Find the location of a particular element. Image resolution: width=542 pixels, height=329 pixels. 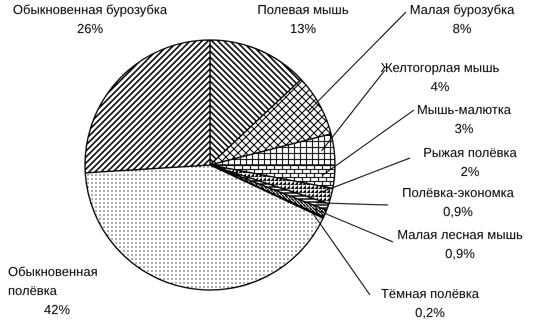

slice-label: Желтогорлая мышь is located at coordinates (440, 67).